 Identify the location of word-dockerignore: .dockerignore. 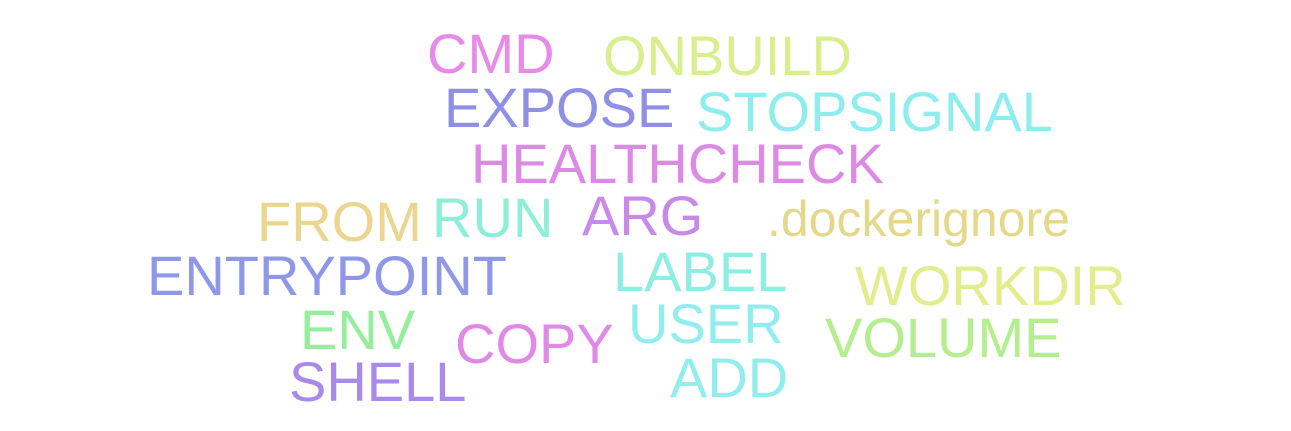
(918, 219).